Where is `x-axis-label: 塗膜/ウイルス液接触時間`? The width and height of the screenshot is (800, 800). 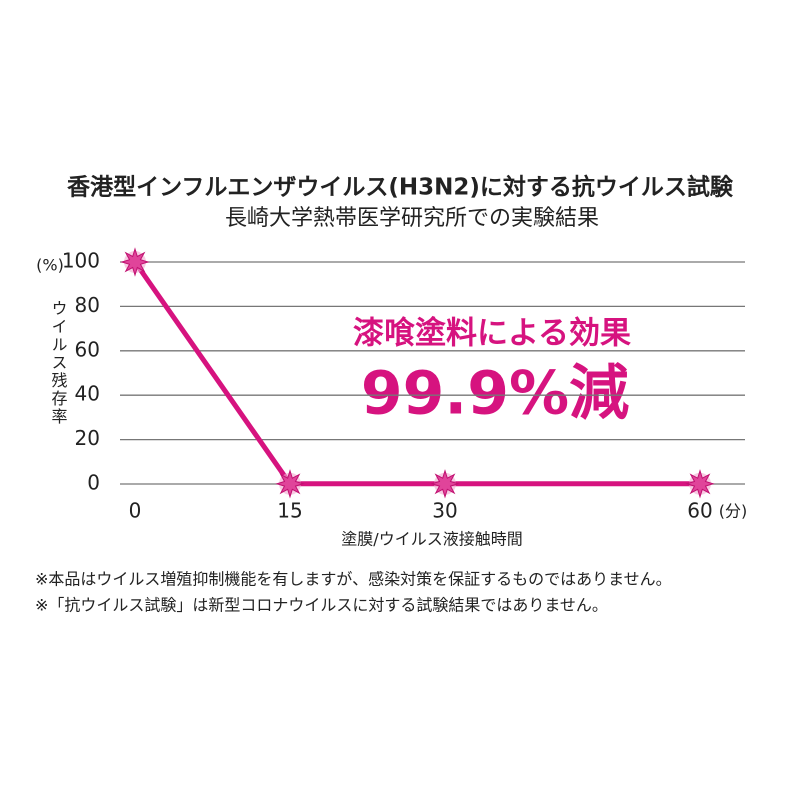
x-axis-label: 塗膜/ウイルス液接触時間 is located at coordinates (431, 539).